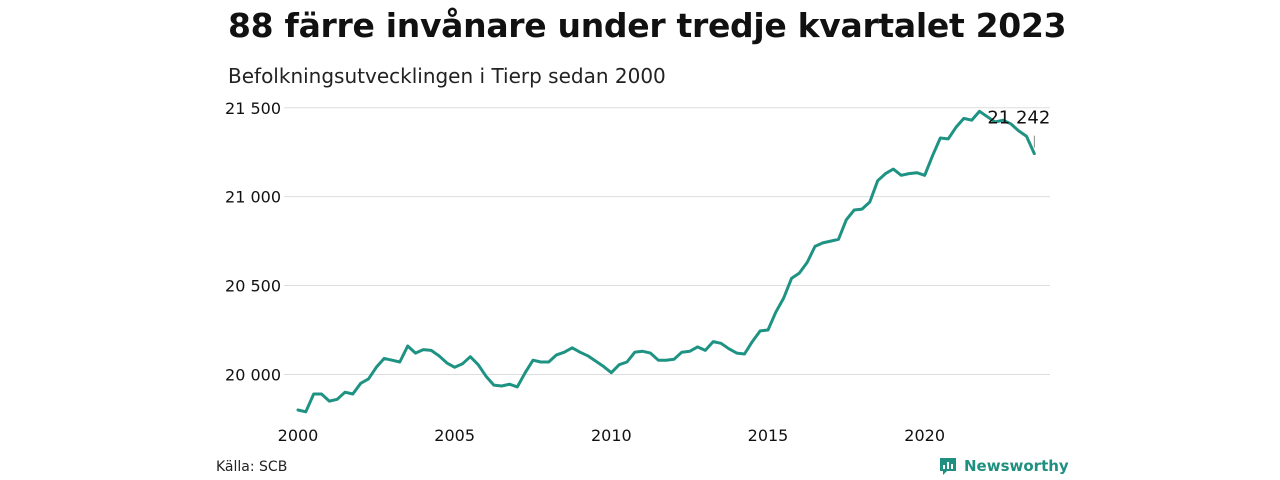  What do you see at coordinates (253, 197) in the screenshot?
I see `y-tick-label: 21 000` at bounding box center [253, 197].